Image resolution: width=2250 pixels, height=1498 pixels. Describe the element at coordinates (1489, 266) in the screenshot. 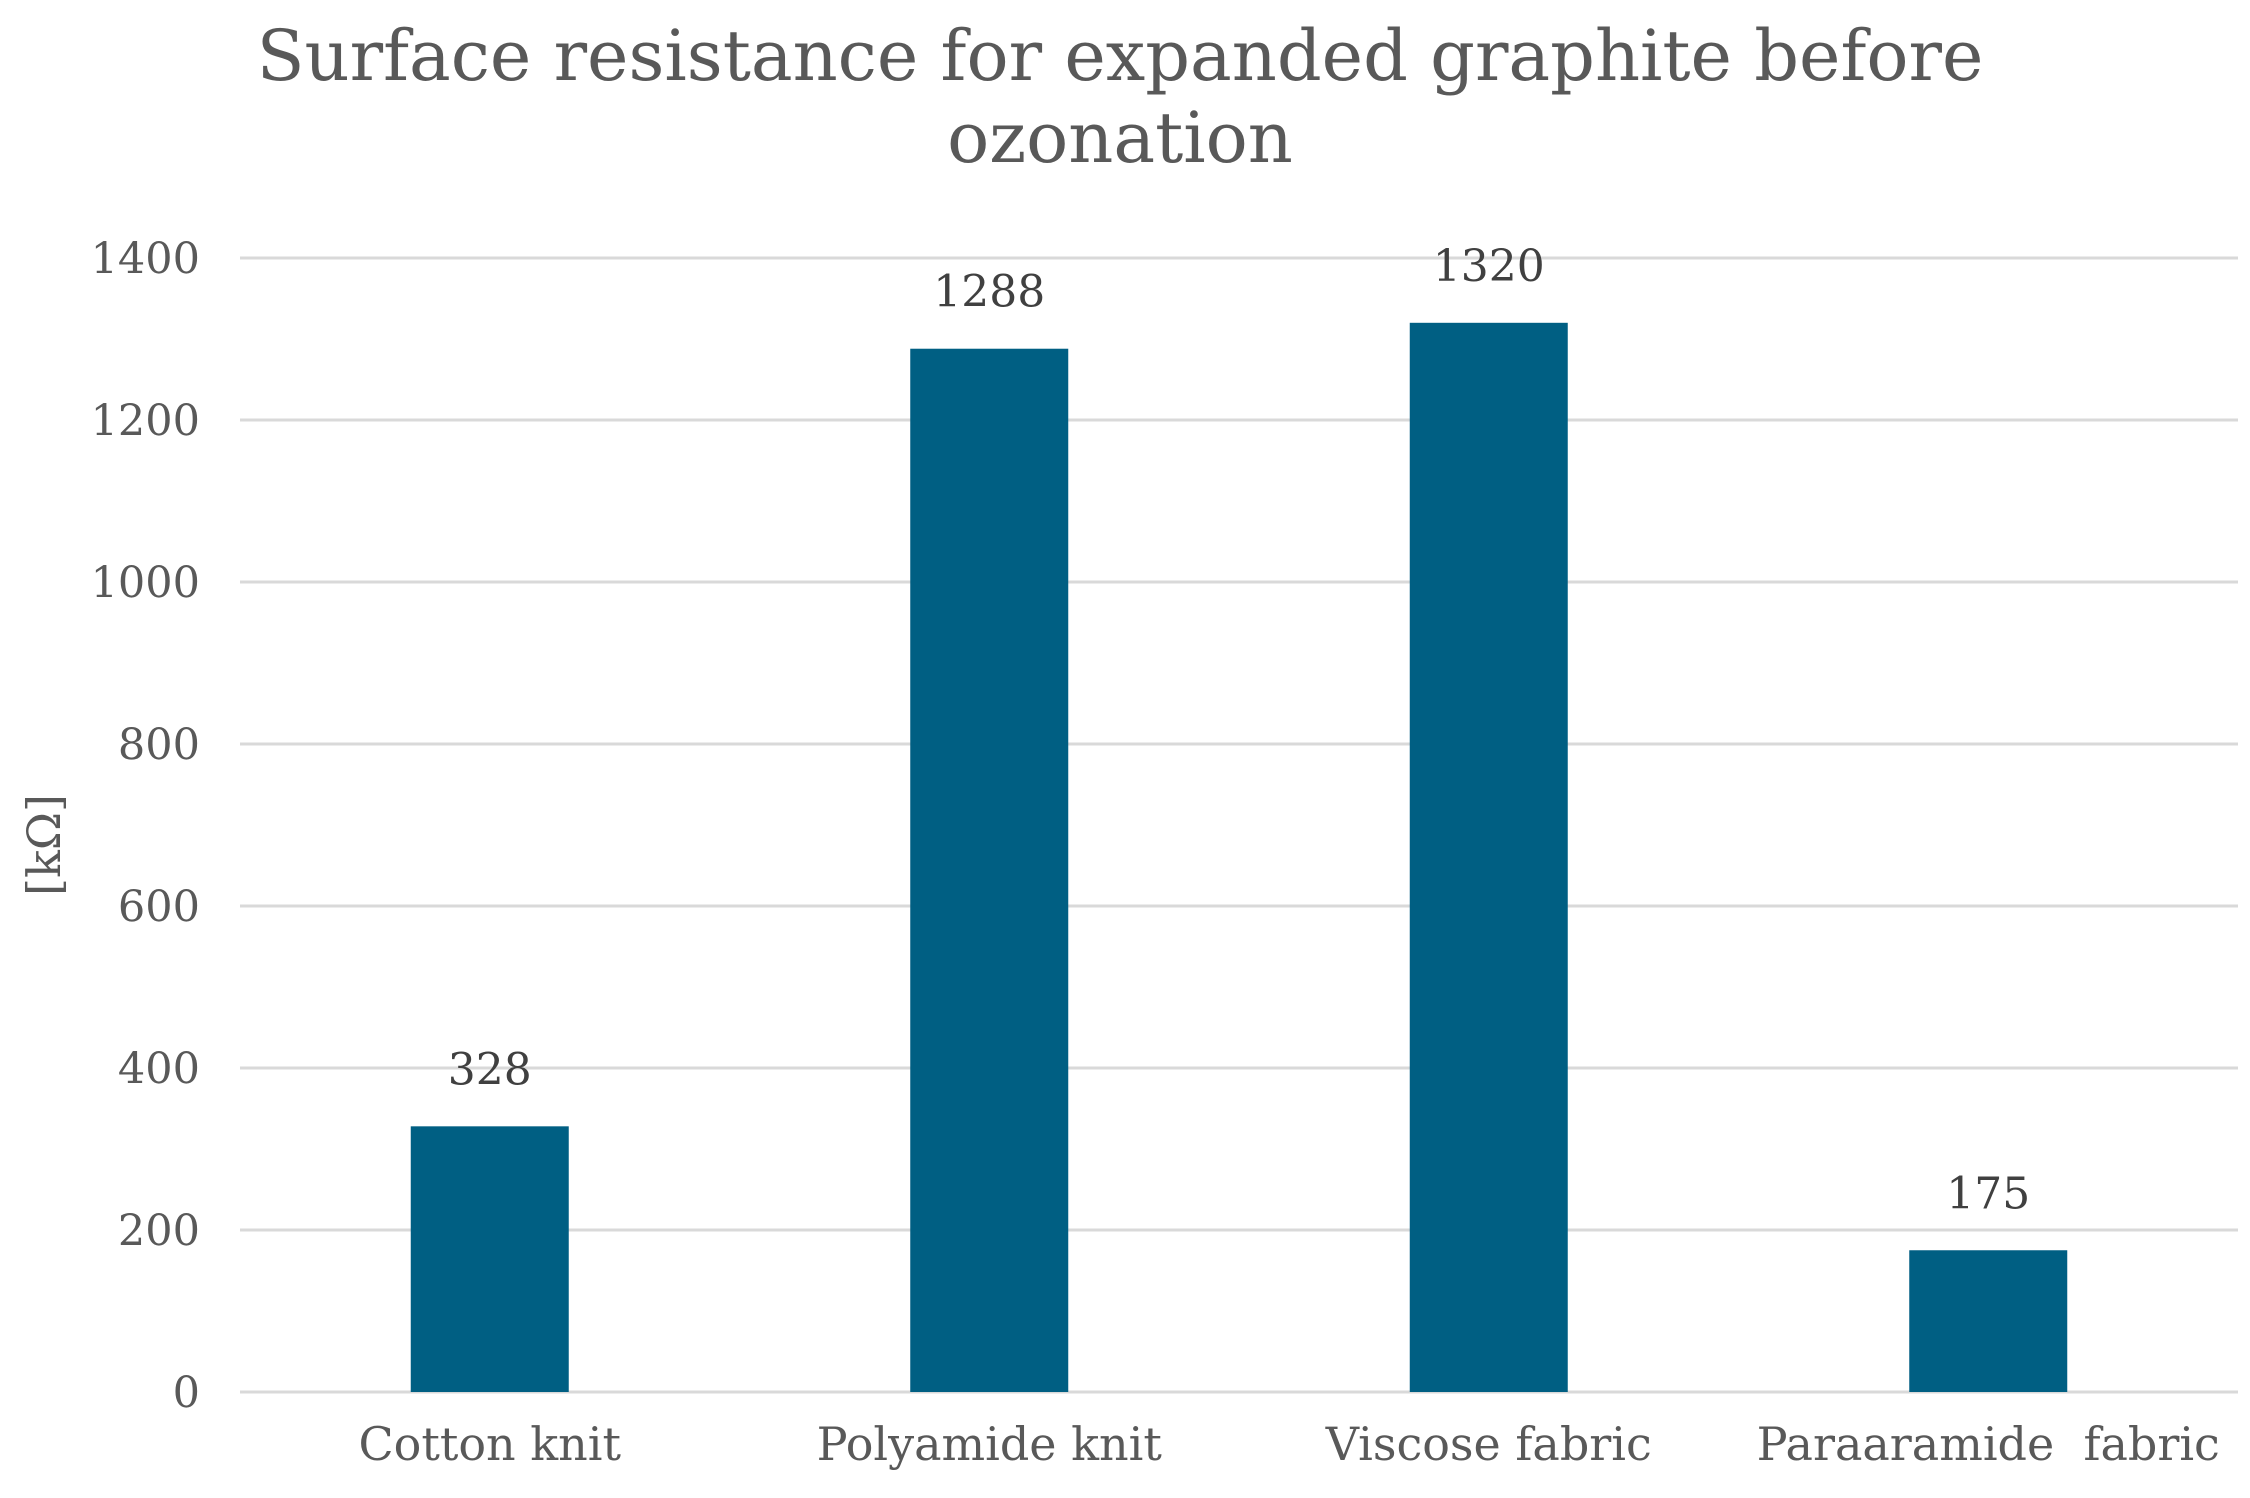

I see `data-label: 1320` at that location.